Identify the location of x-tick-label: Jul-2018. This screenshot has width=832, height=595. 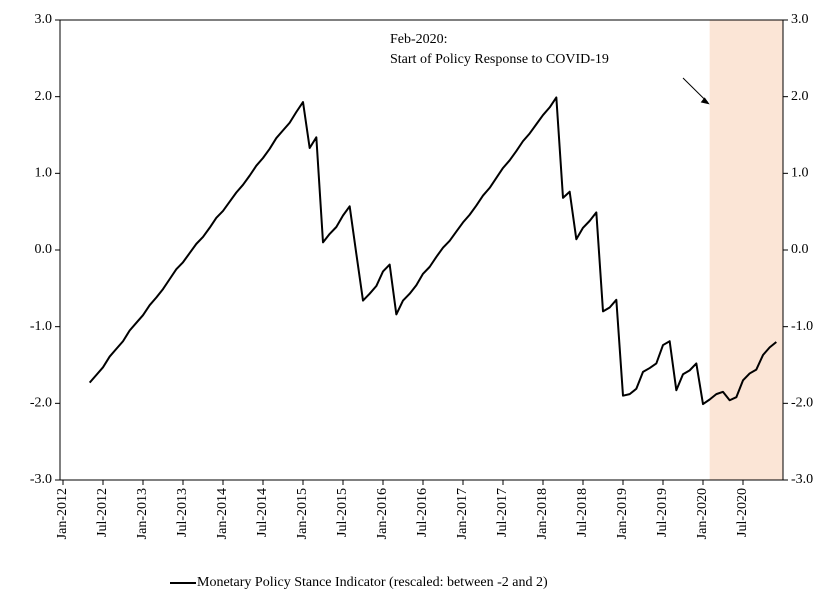
(582, 512).